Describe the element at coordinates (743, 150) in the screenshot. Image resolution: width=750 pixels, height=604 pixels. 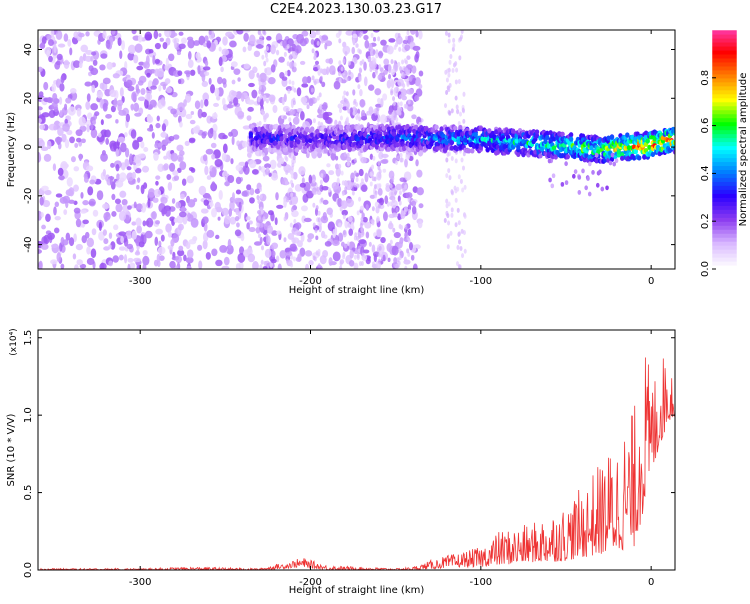
I see `colorbar-label: Normalized spectral amplitude` at that location.